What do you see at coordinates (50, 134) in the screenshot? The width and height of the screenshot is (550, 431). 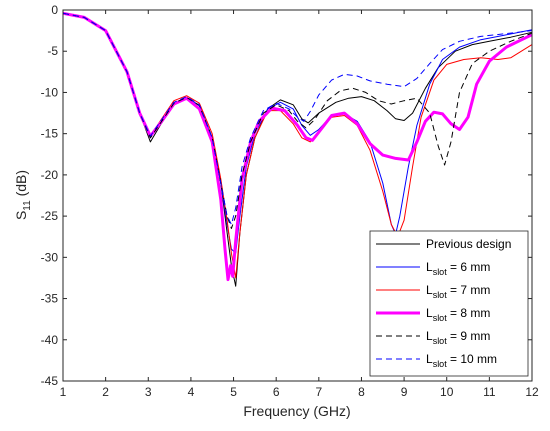 I see `y-tick-label: -15` at bounding box center [50, 134].